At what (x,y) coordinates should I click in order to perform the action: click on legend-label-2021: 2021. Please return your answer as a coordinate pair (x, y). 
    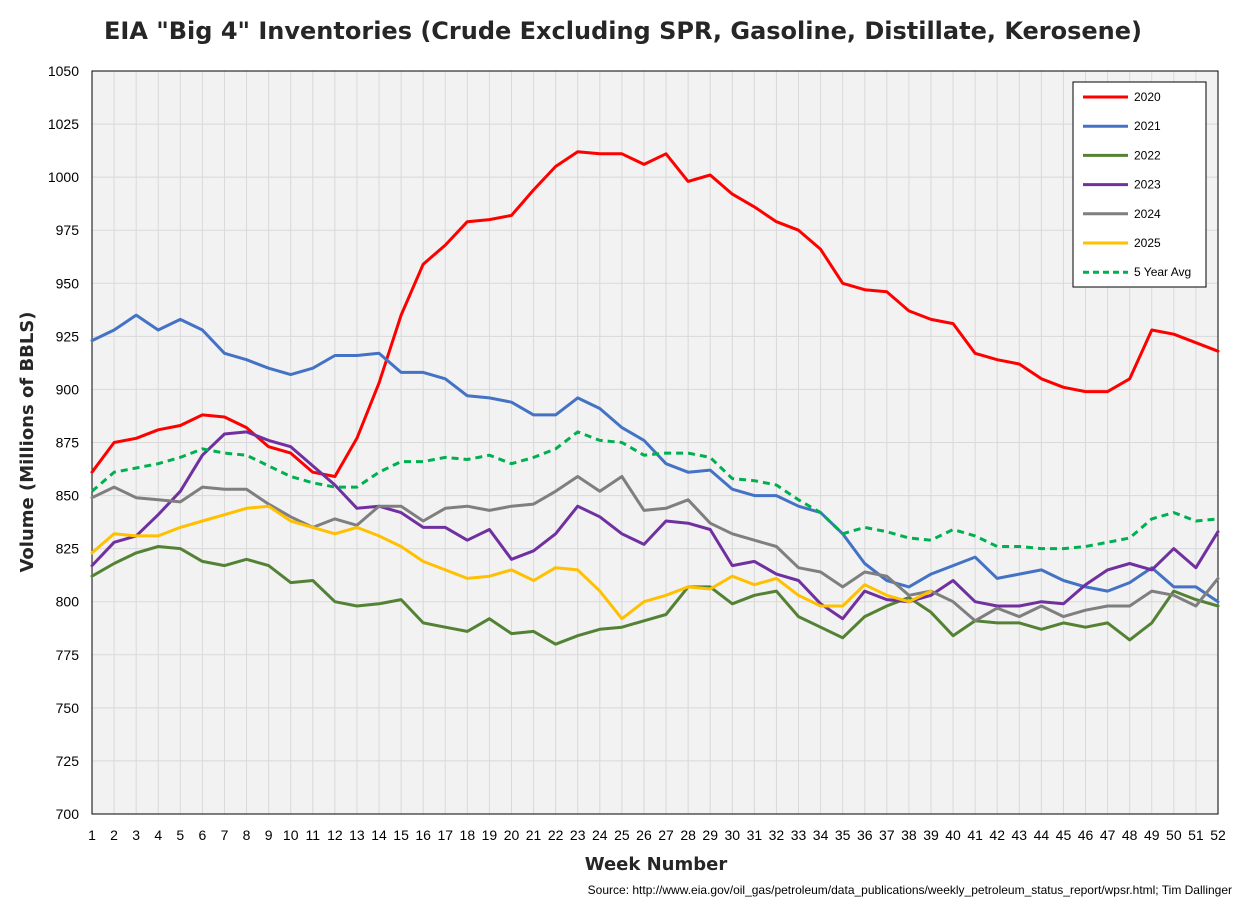
    Looking at the image, I should click on (1147, 126).